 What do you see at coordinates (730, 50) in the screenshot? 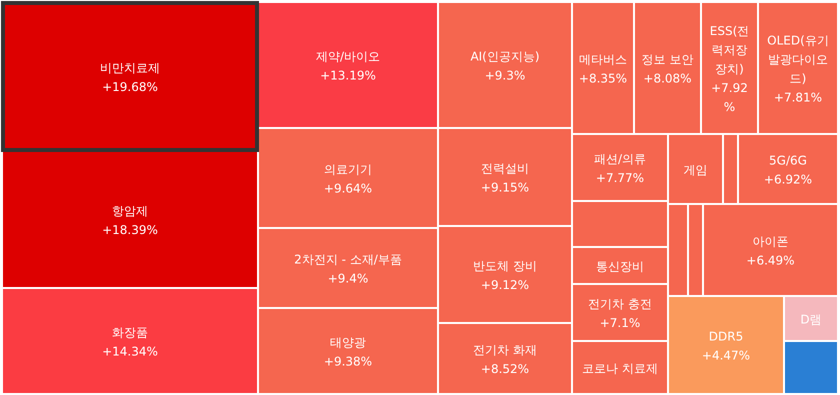
I see `category-label: ESS(전력저장장치)` at bounding box center [730, 50].